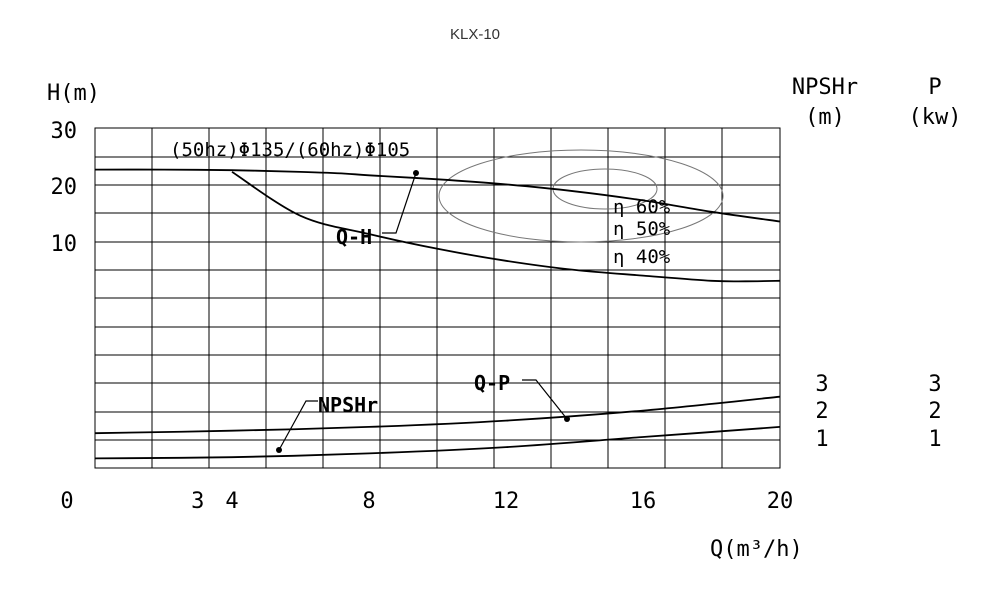 This screenshot has width=1000, height=599. Describe the element at coordinates (416, 173) in the screenshot. I see `qh-leader-dot` at that location.